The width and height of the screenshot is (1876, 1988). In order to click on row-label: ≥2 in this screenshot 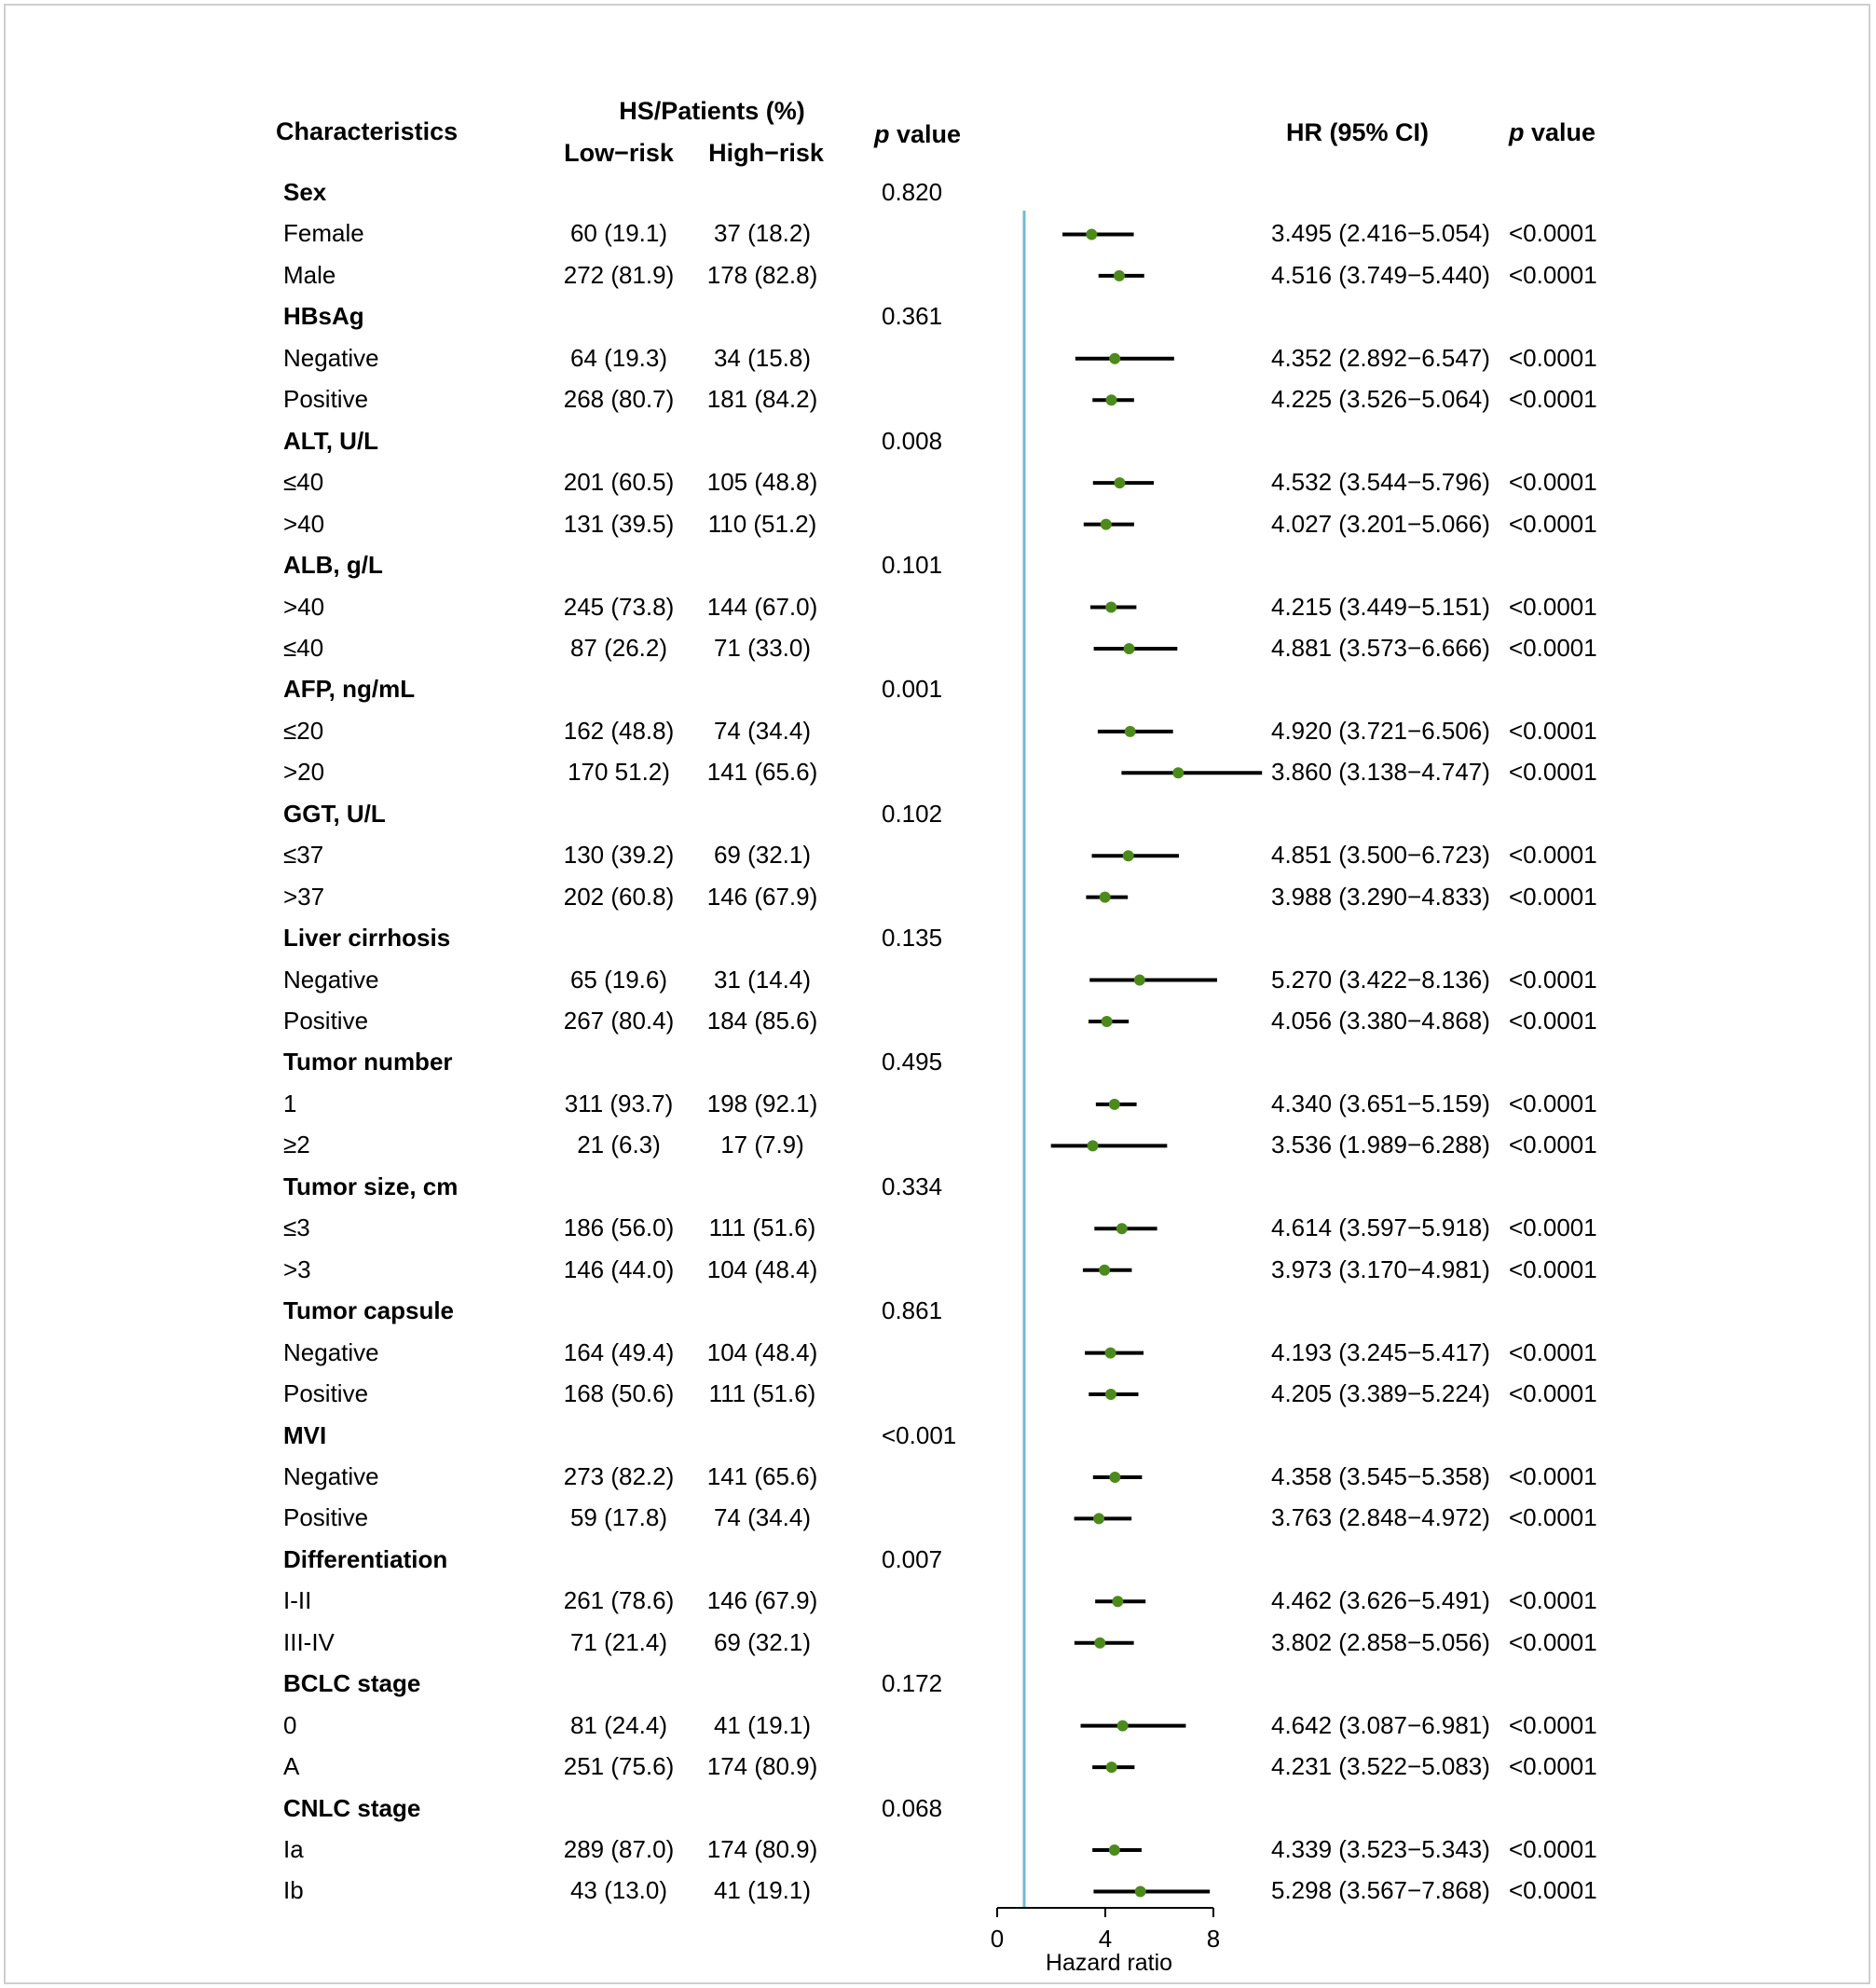, I will do `click(296, 1145)`.